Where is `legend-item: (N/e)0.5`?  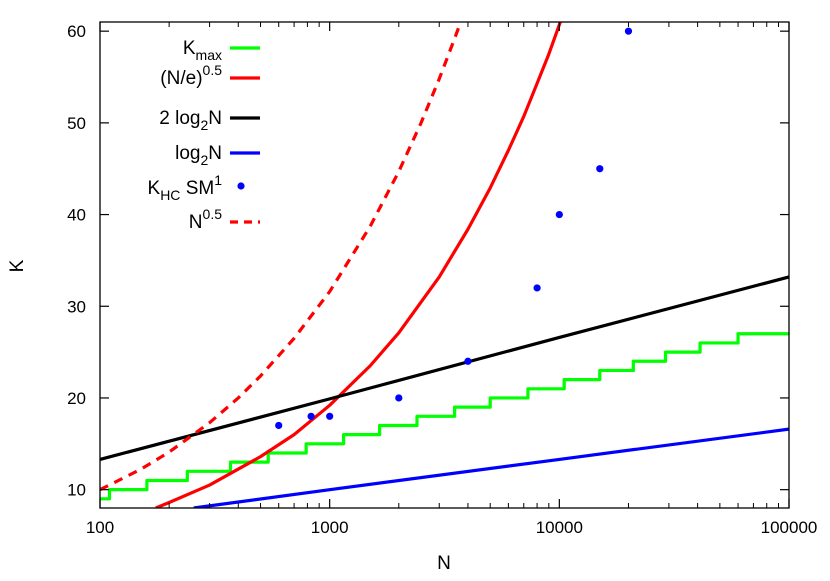
legend-item: (N/e)0.5 is located at coordinates (210, 75).